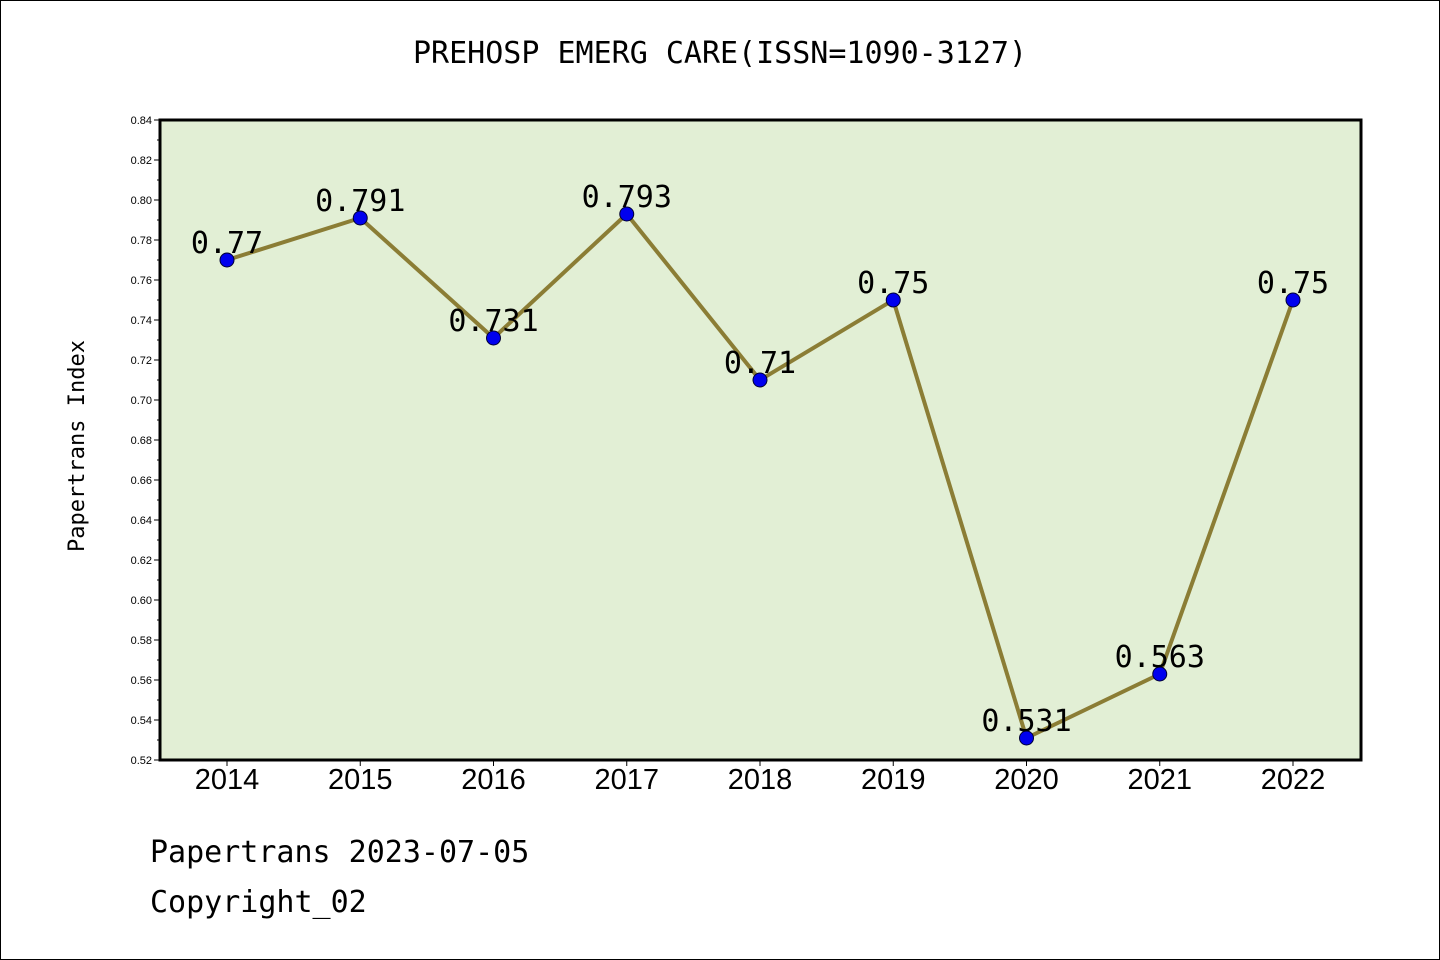 The image size is (1440, 960). What do you see at coordinates (141, 281) in the screenshot?
I see `y-tick-label: 0.76` at bounding box center [141, 281].